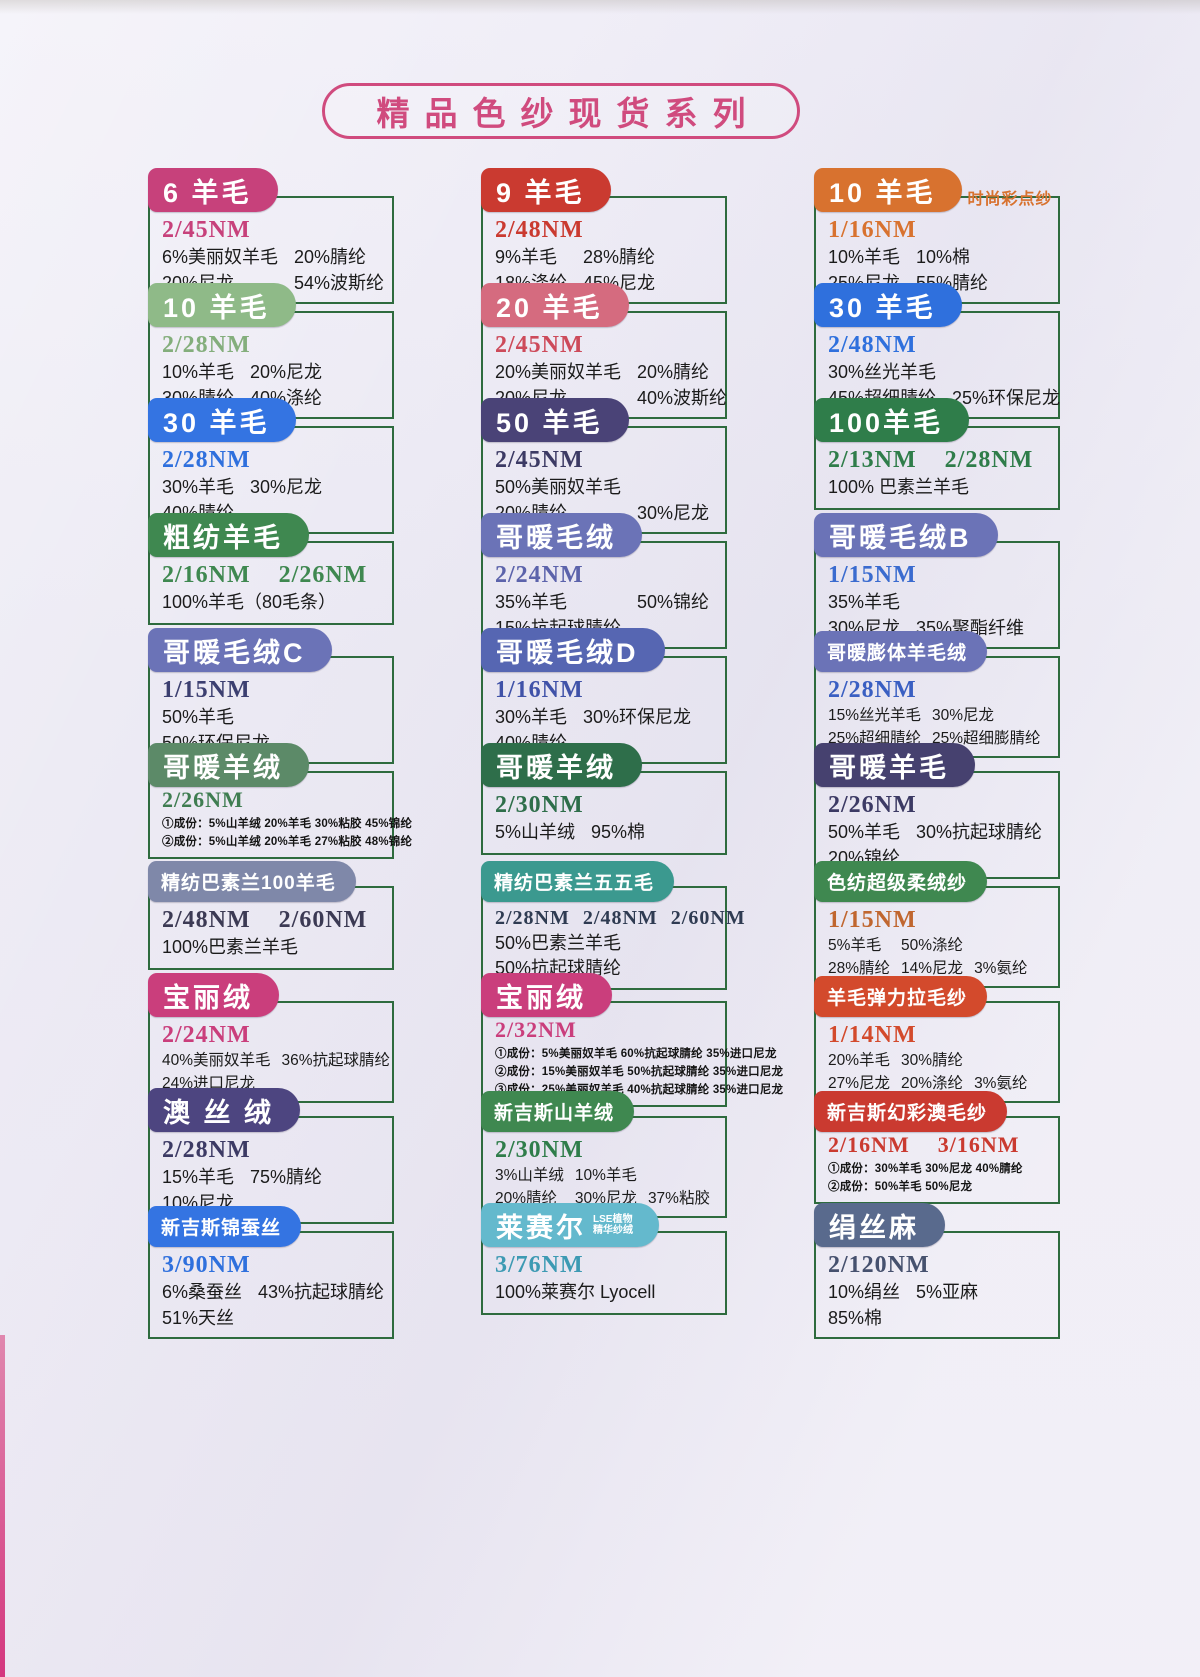 The width and height of the screenshot is (1200, 1677). I want to click on card-yarn-count: 1/15NM, so click(940, 920).